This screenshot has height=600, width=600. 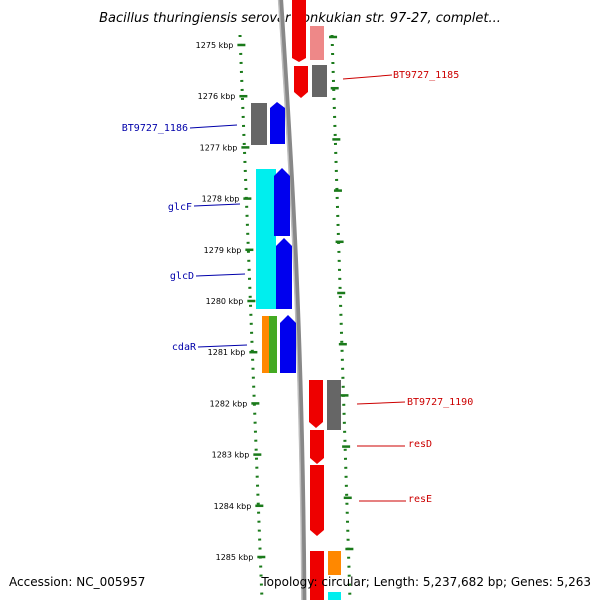 I want to click on tick-label: 1284 kbp, so click(x=233, y=506).